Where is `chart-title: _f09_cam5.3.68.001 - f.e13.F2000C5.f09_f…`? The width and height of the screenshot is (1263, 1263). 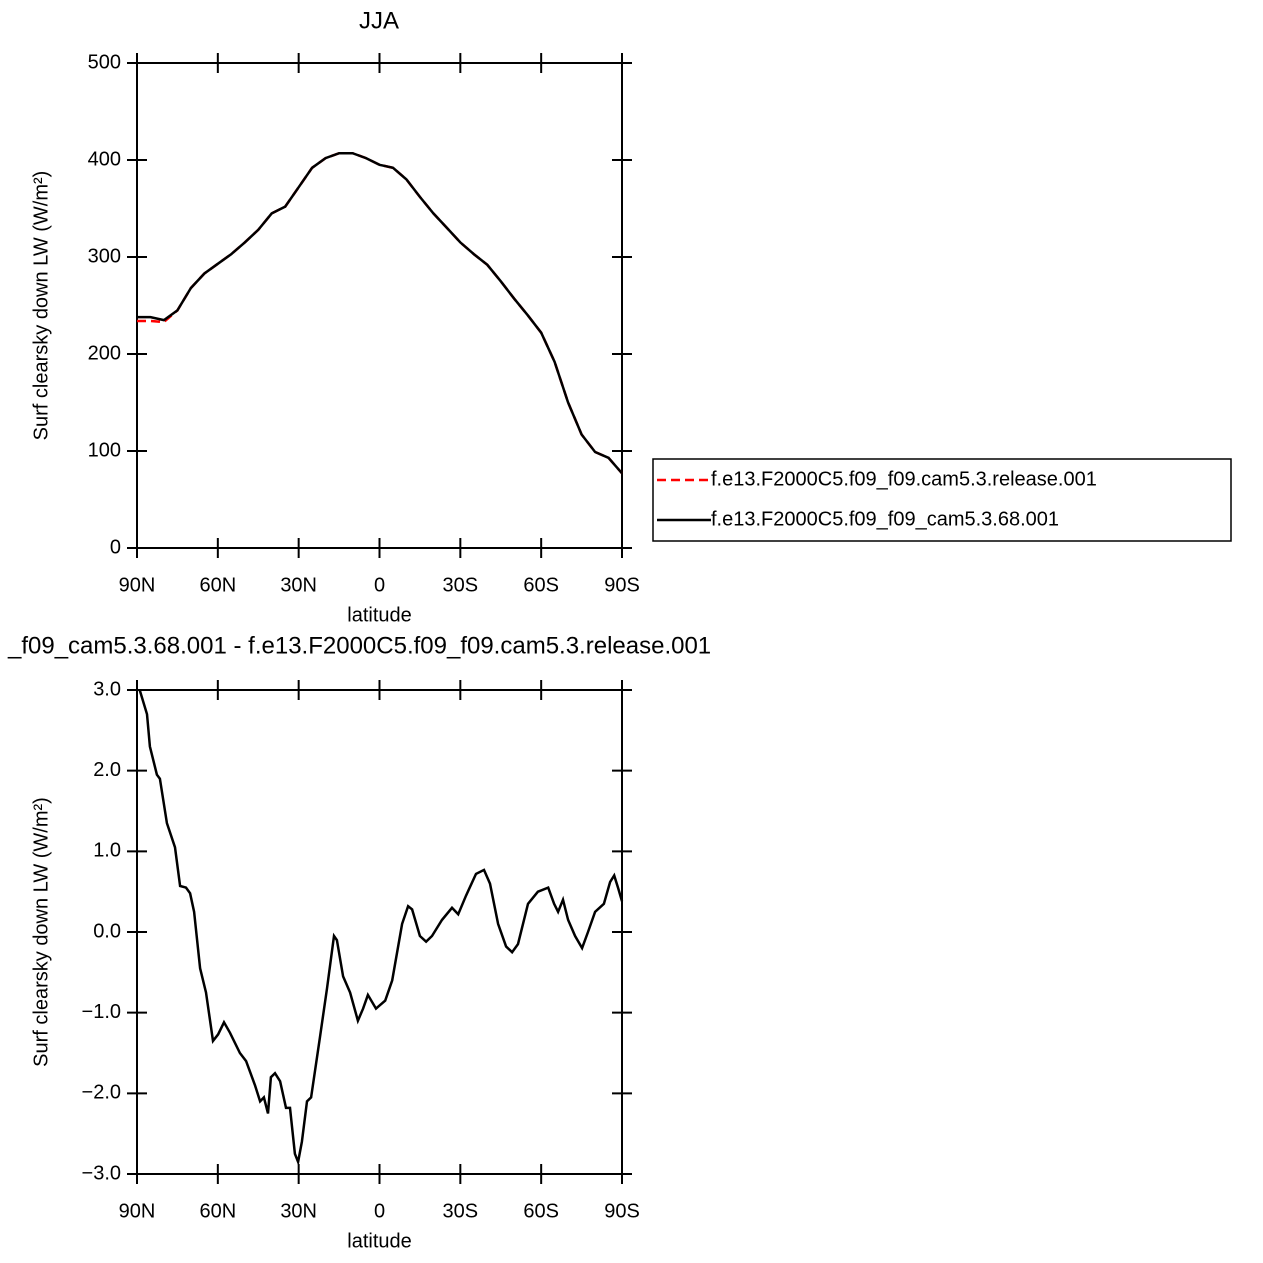 chart-title: _f09_cam5.3.68.001 - f.e13.F2000C5.f09_f… is located at coordinates (359, 645).